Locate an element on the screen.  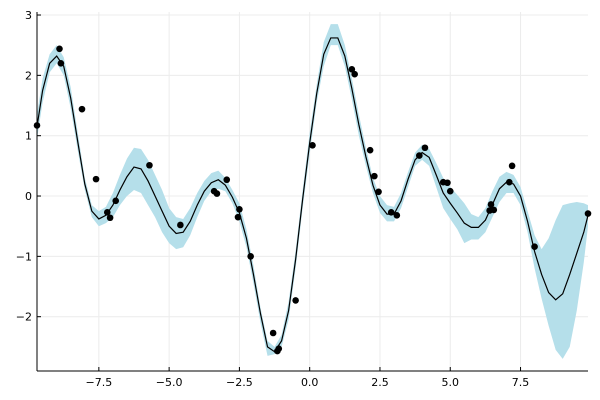
y-tick-label: 3 is located at coordinates (28, 15).